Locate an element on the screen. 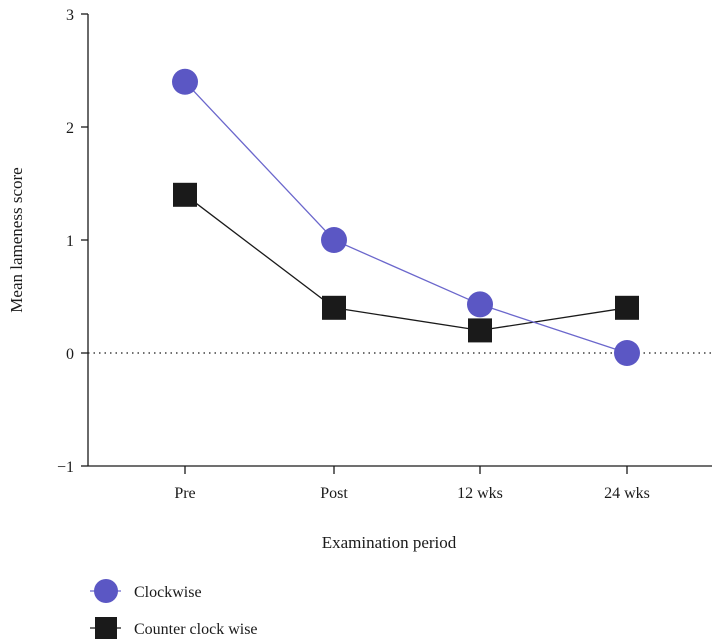 The width and height of the screenshot is (715, 642). y-axis-ticks: 3 2 1 0 −1 is located at coordinates (72, 241).